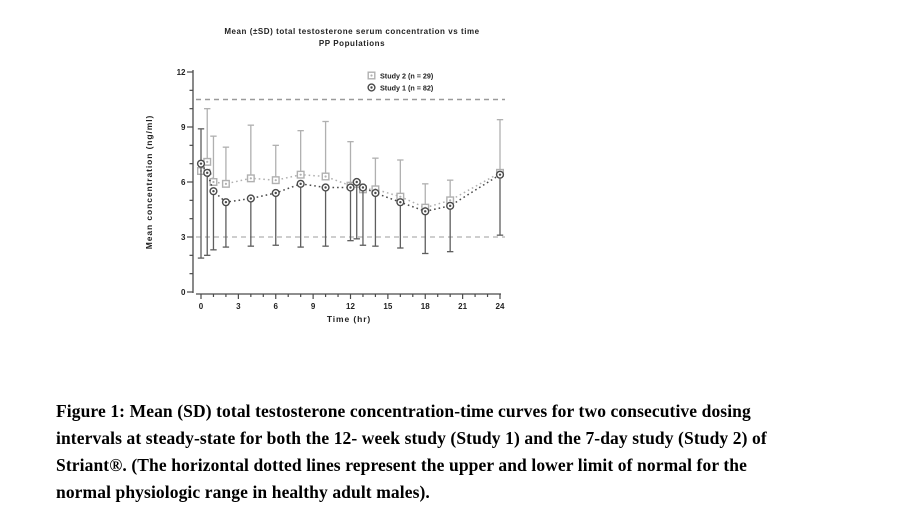 The image size is (909, 506). Describe the element at coordinates (313, 306) in the screenshot. I see `x-tick-label: 9` at that location.